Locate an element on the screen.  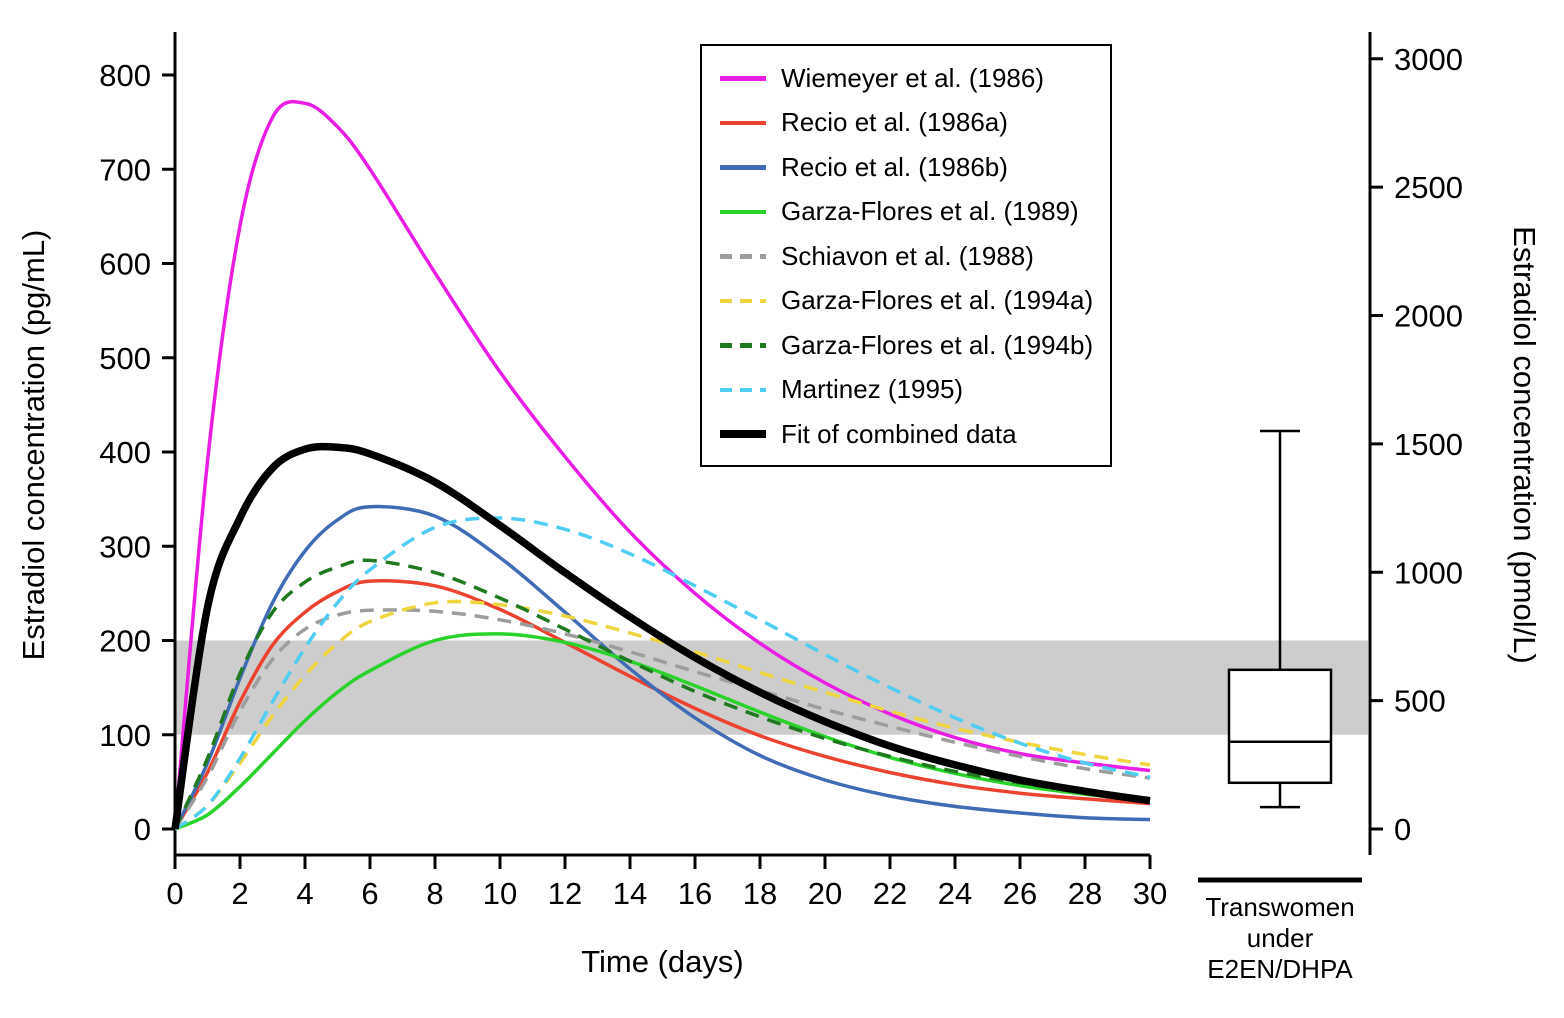
legend-item: Garza-Flores et al. (1994b) is located at coordinates (915, 345).